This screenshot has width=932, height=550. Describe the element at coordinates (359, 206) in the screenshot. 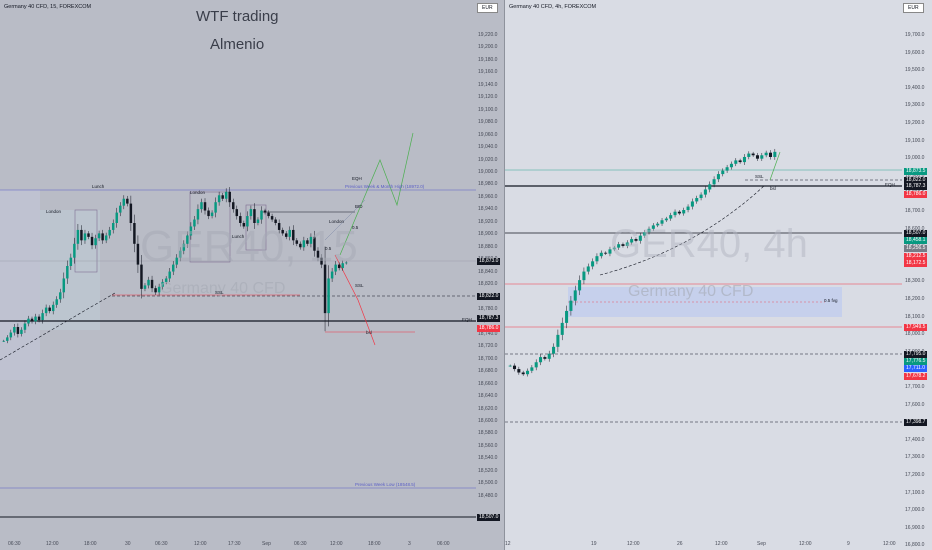

I see `annotation-bid: BID` at that location.